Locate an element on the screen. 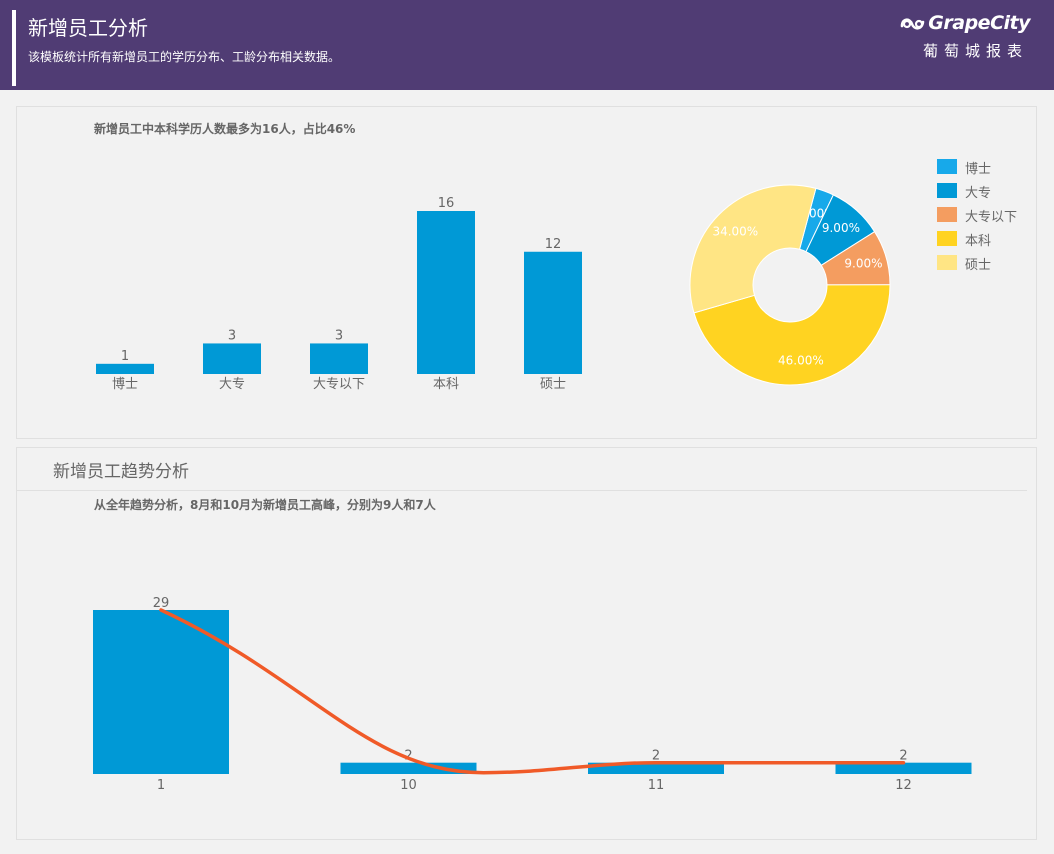 This screenshot has height=854, width=1054. legend-label: 大专 is located at coordinates (978, 193).